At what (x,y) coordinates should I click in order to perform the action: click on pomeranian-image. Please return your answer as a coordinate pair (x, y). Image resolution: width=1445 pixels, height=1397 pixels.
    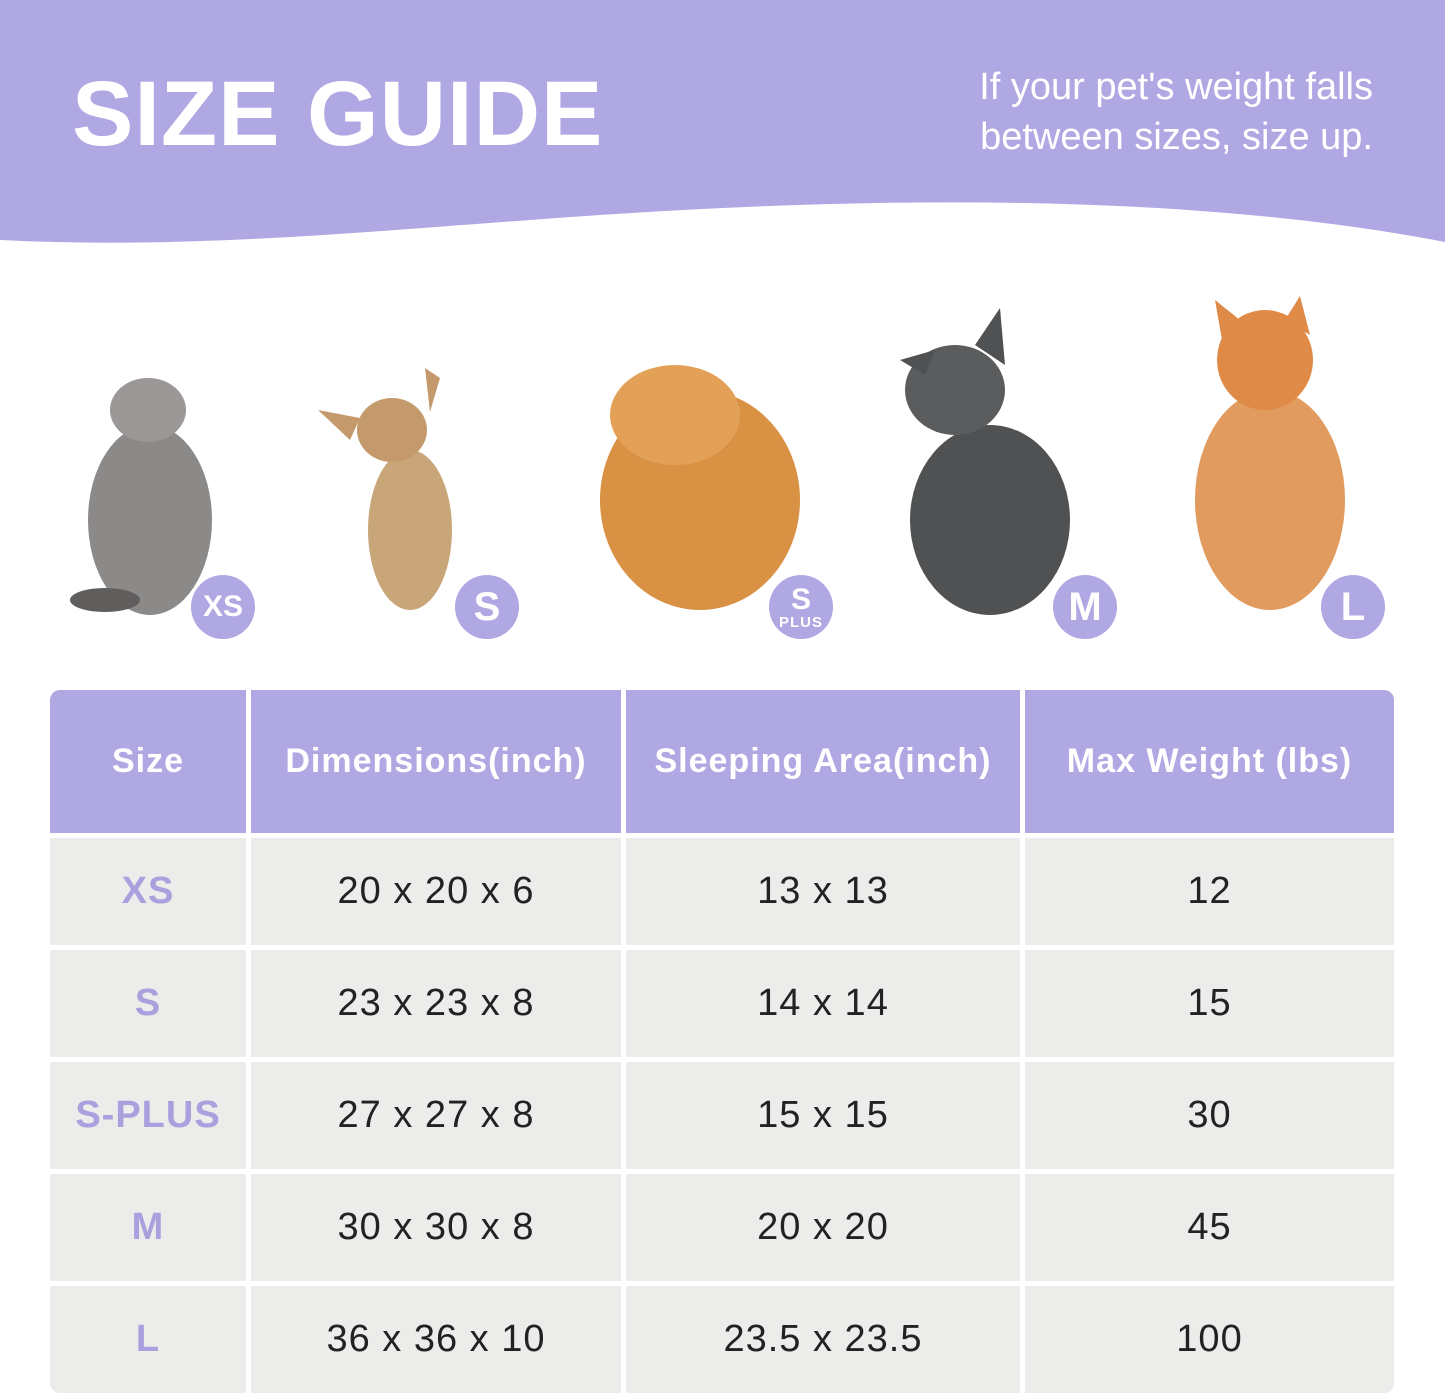
    Looking at the image, I should click on (700, 487).